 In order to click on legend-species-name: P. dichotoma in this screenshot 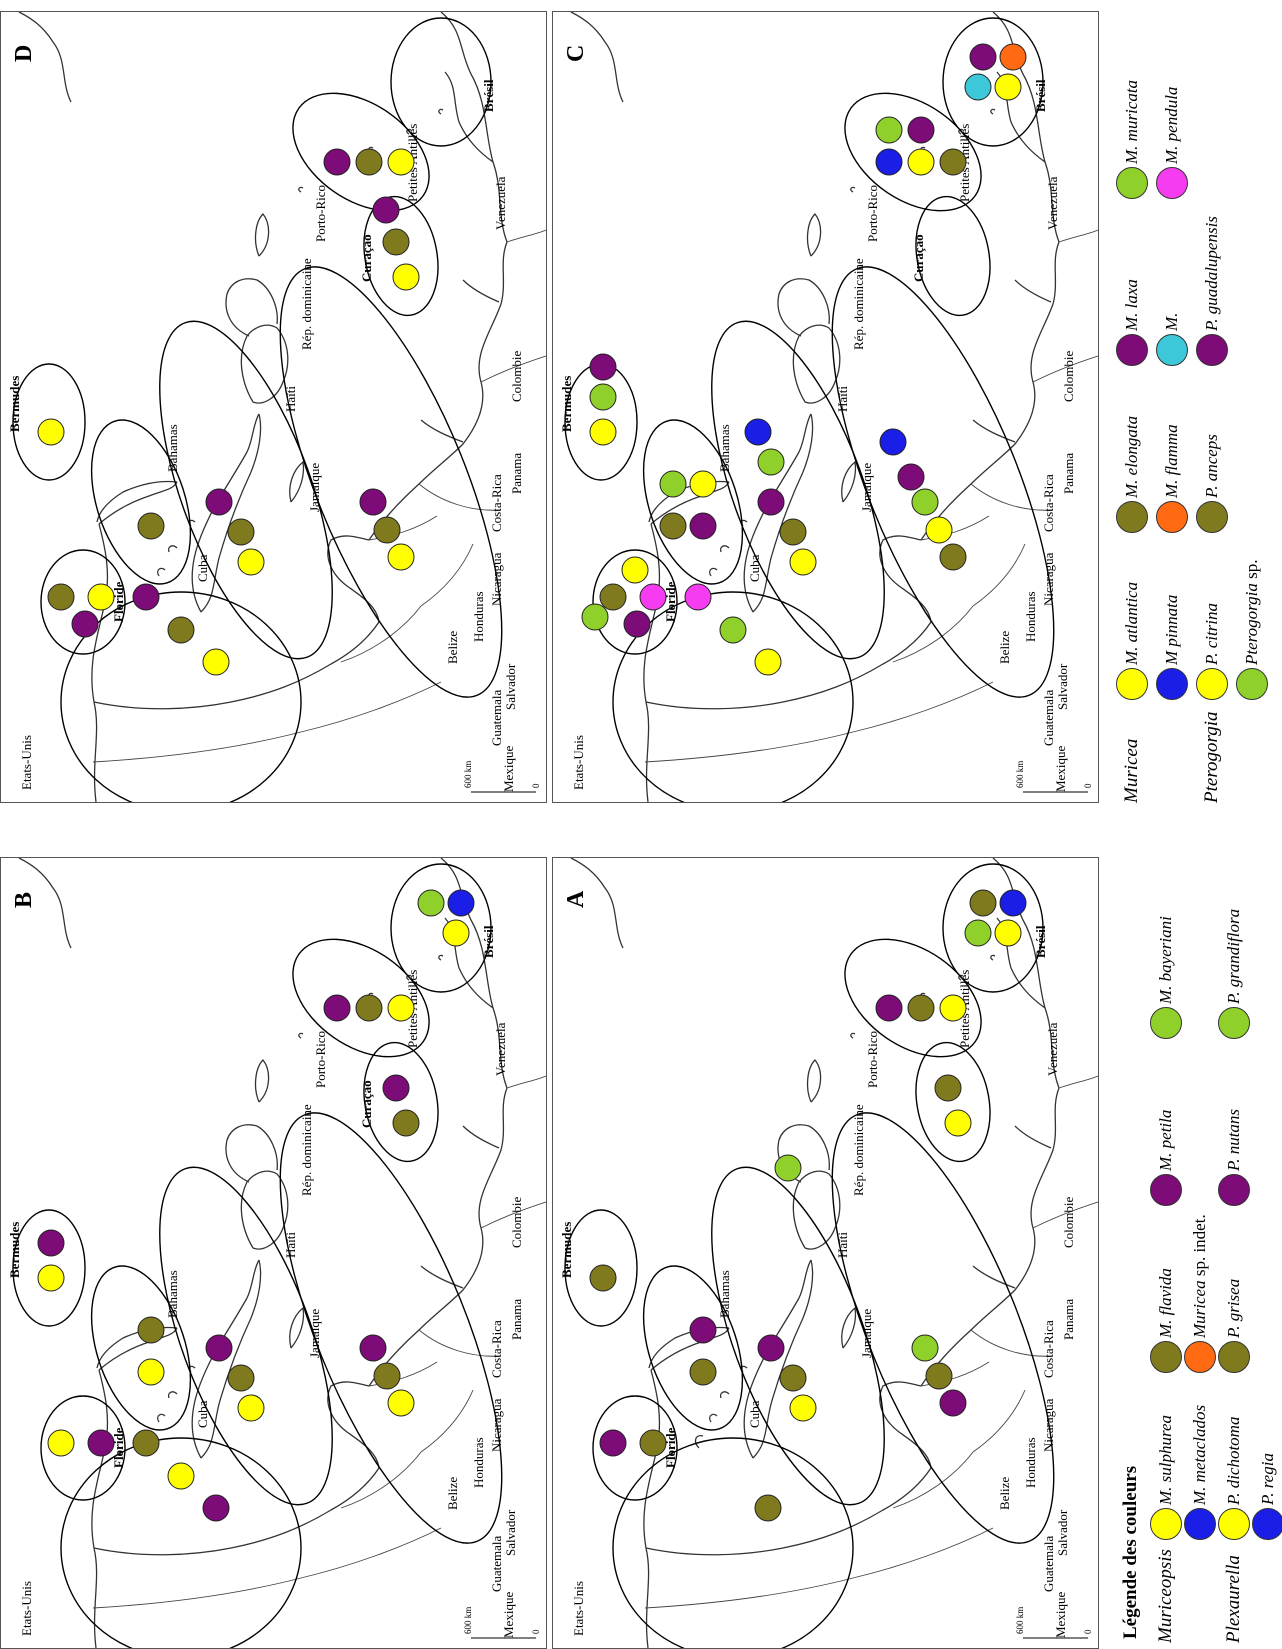, I will do `click(1233, 1460)`.